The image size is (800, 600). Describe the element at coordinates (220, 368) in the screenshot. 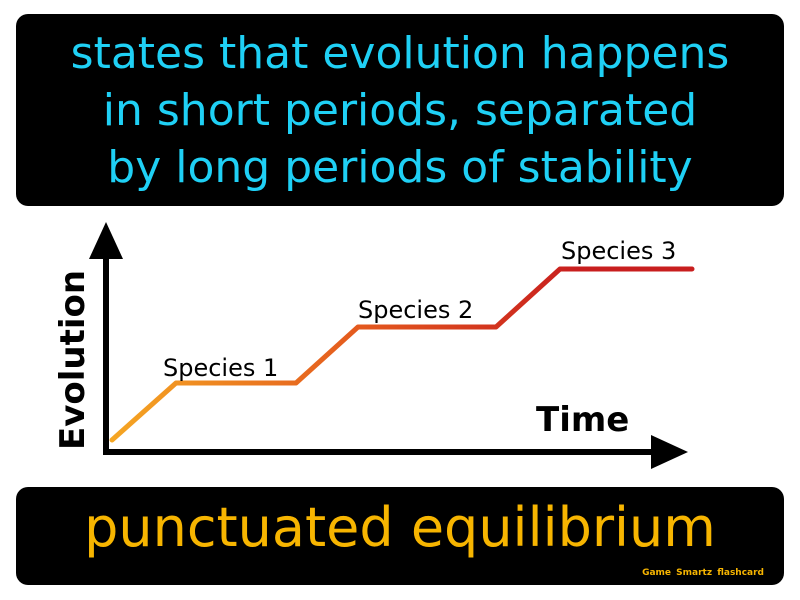

I see `species-1-label: Species 1` at that location.